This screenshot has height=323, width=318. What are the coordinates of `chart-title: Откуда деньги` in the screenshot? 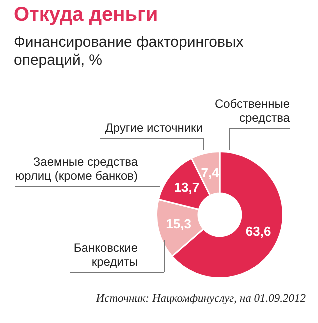 It's located at (86, 15).